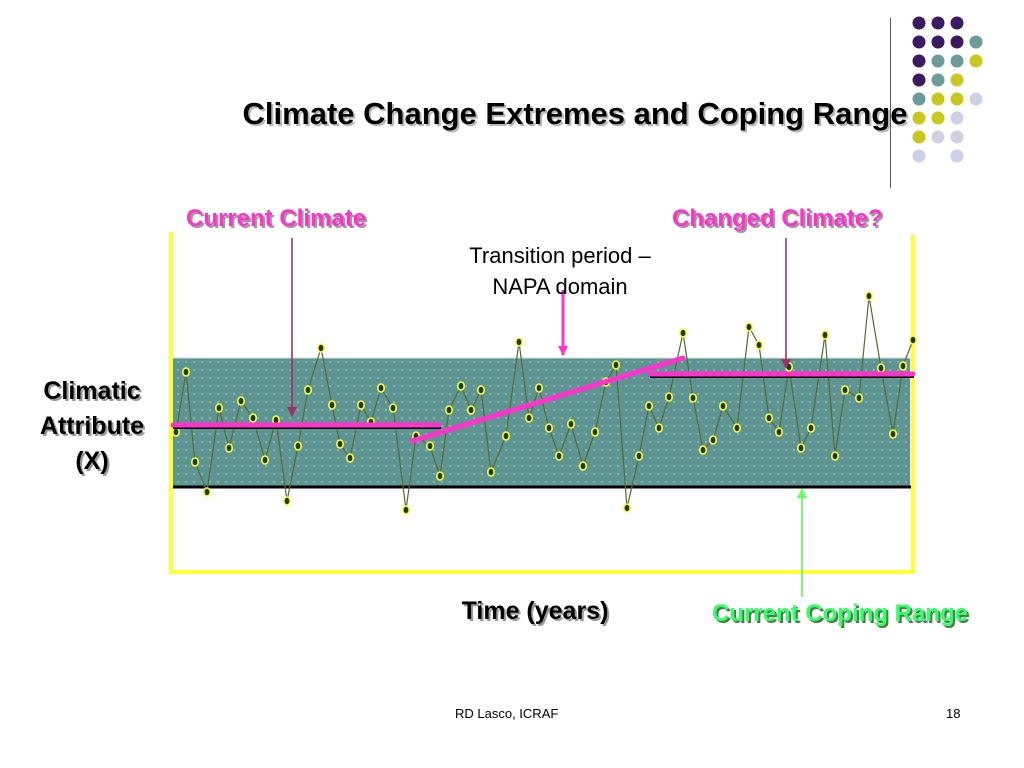 This screenshot has width=1024, height=768. What do you see at coordinates (535, 611) in the screenshot?
I see `time-axis-label: Time (years)` at bounding box center [535, 611].